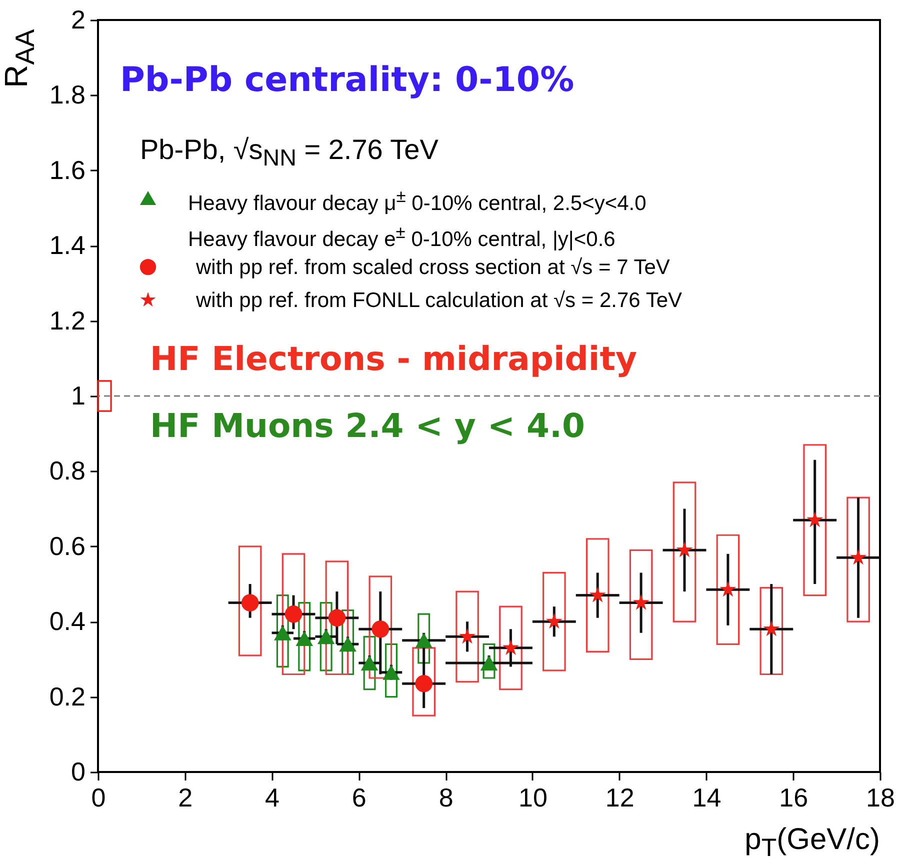 This screenshot has width=904, height=864. Describe the element at coordinates (67, 320) in the screenshot. I see `y-tick-label: 1.2` at that location.